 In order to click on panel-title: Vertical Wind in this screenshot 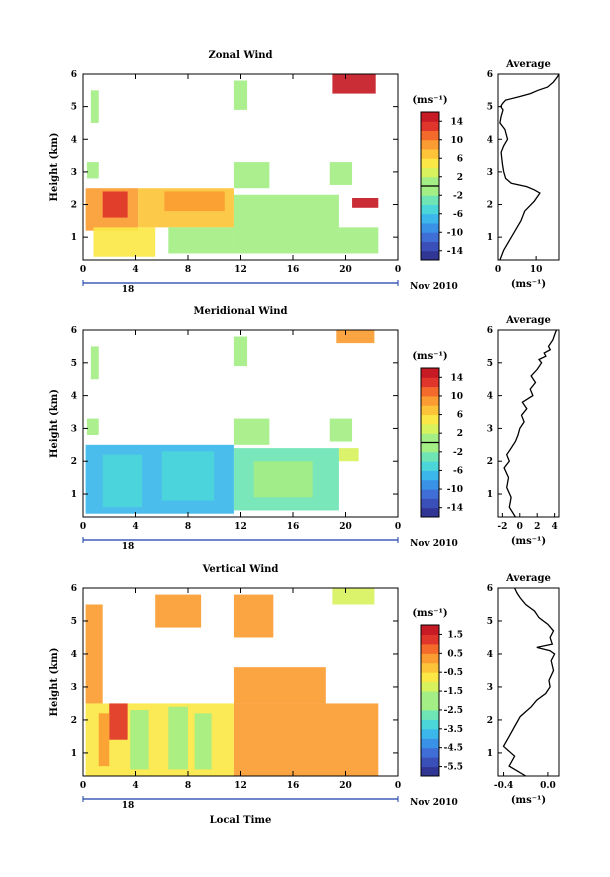, I will do `click(240, 569)`.